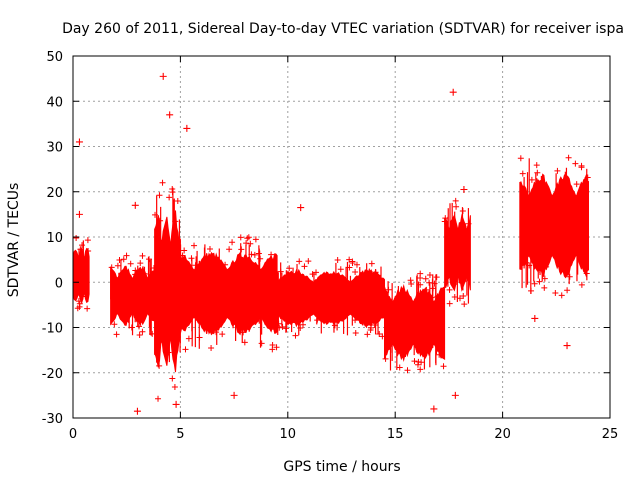 This screenshot has height=480, width=640. What do you see at coordinates (54, 148) in the screenshot?
I see `y-tick-label: 30` at bounding box center [54, 148].